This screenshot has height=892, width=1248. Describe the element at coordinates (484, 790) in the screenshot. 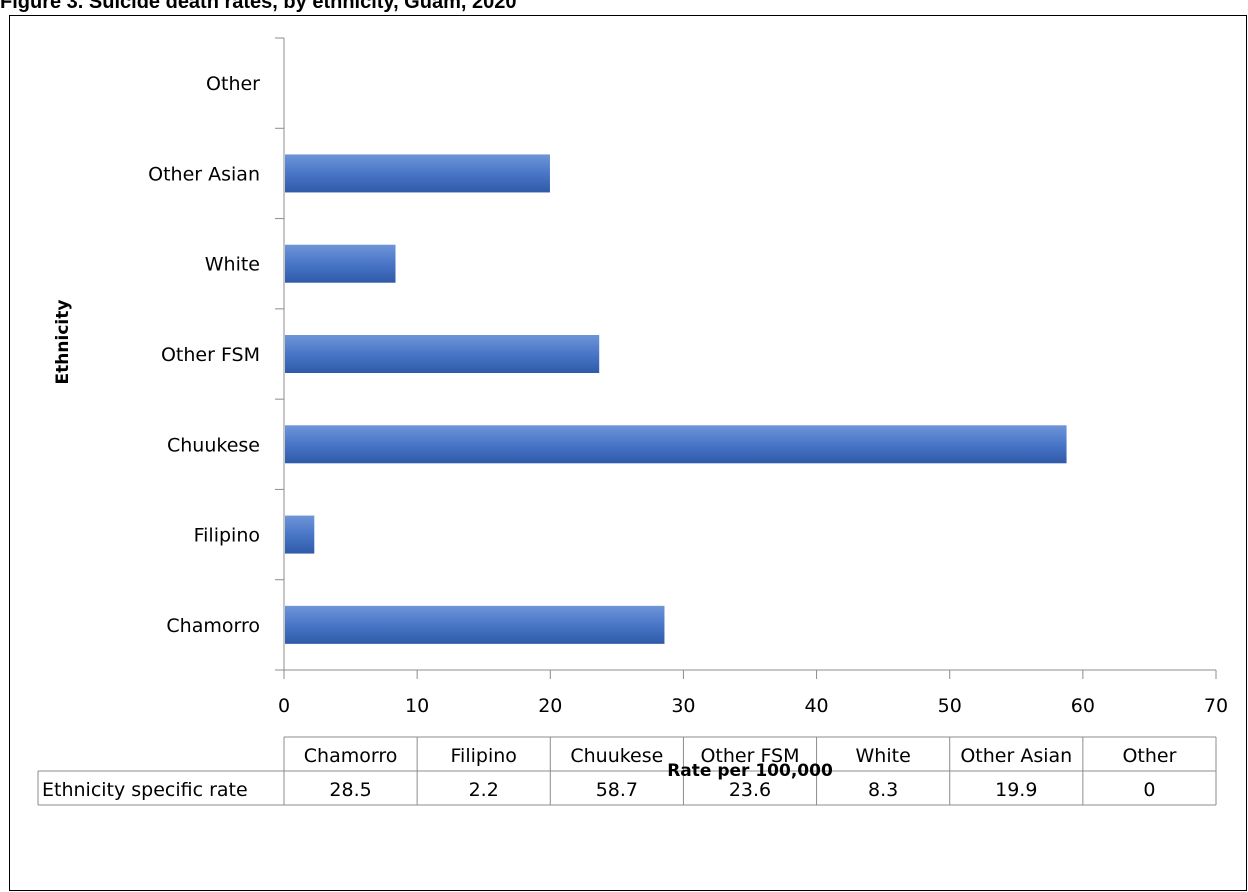

I see `table-value-cell: 2.2` at that location.